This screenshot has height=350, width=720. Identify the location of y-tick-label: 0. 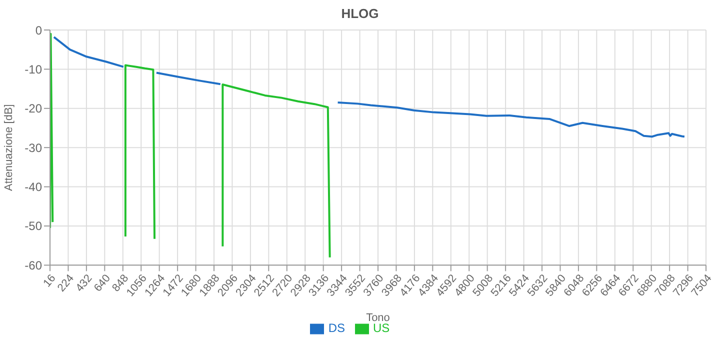
(38, 30).